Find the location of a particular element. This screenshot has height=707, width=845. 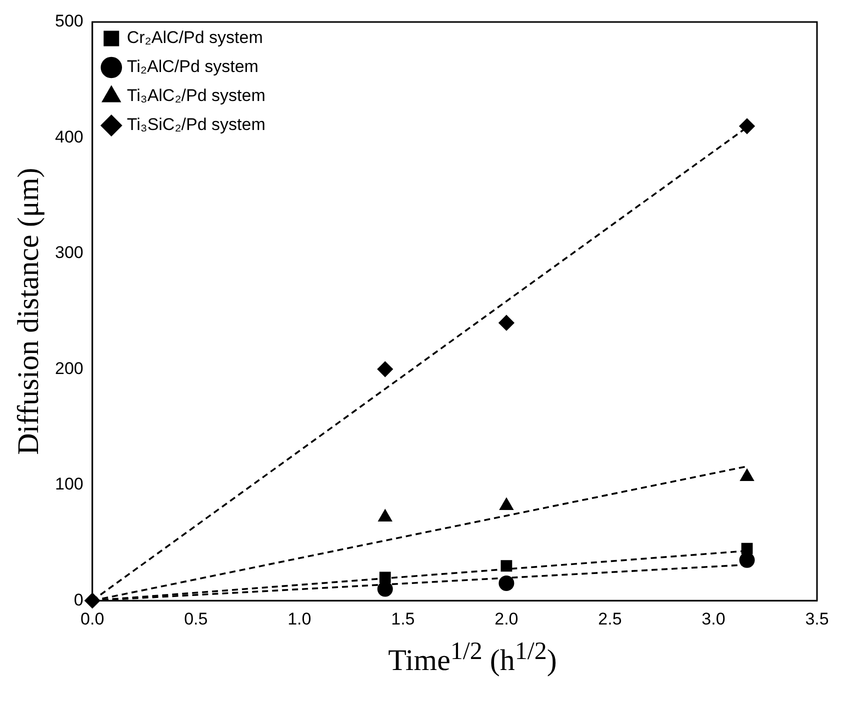

y-tick-label: 400 is located at coordinates (69, 136).